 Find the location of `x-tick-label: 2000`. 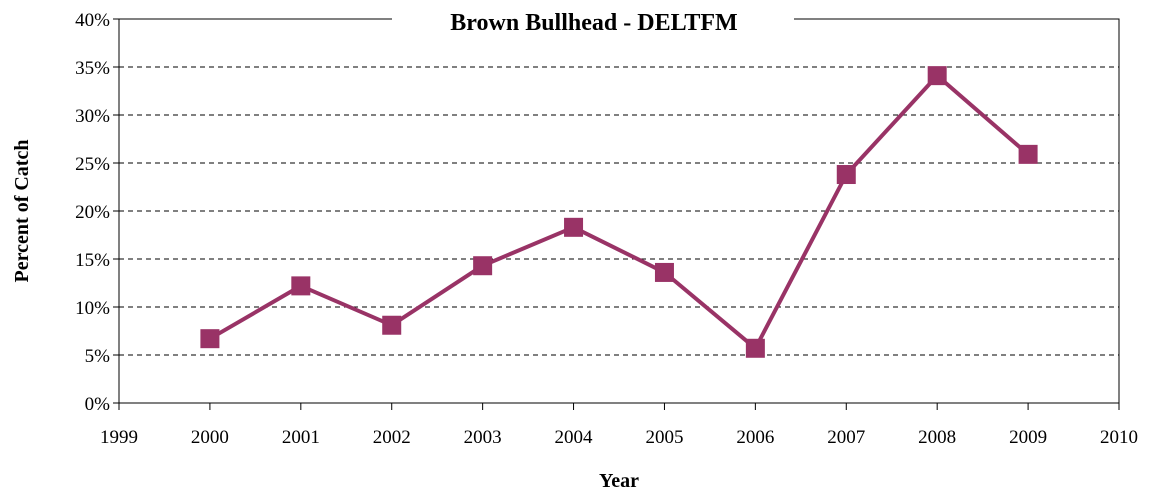

x-tick-label: 2000 is located at coordinates (210, 437).